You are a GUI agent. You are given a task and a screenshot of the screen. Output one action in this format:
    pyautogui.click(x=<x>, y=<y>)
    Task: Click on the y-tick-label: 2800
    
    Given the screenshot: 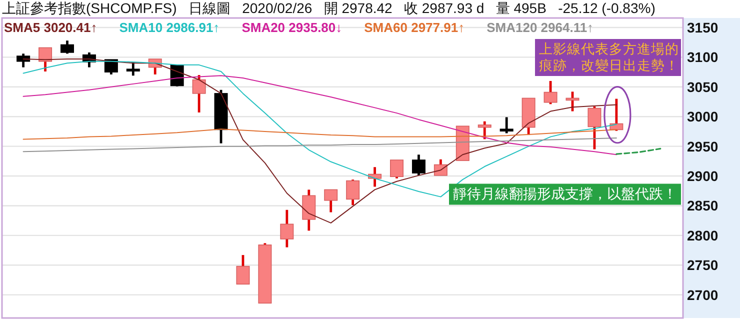 What is the action you would take?
    pyautogui.click(x=702, y=235)
    